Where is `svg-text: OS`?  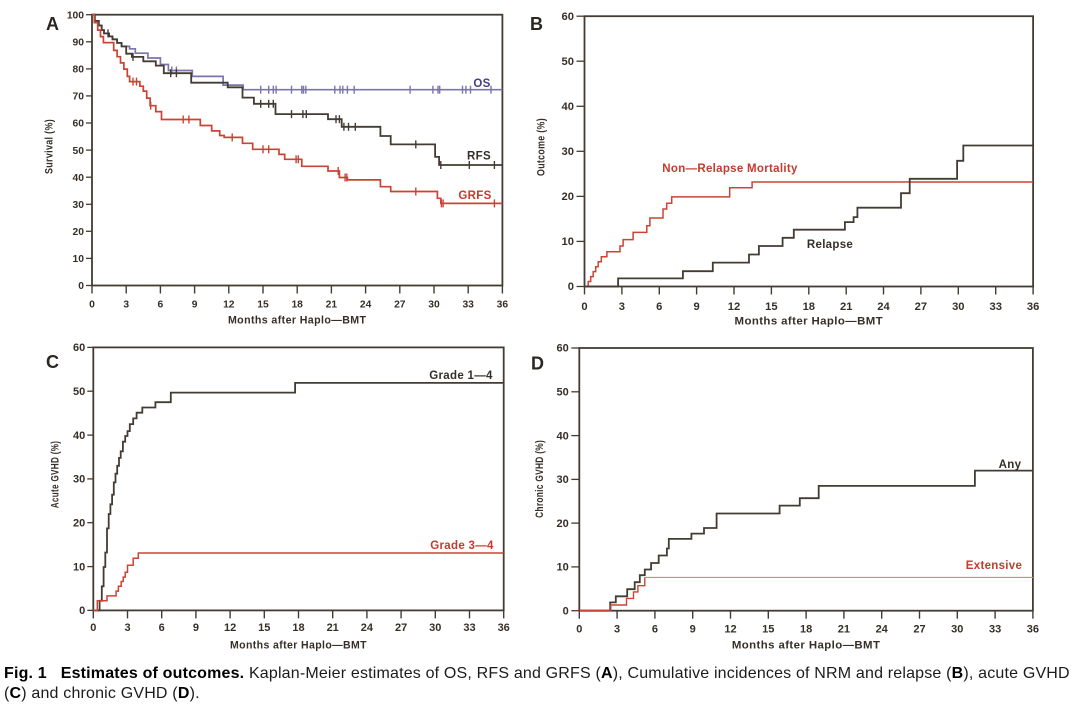
svg-text: OS is located at coordinates (481, 84).